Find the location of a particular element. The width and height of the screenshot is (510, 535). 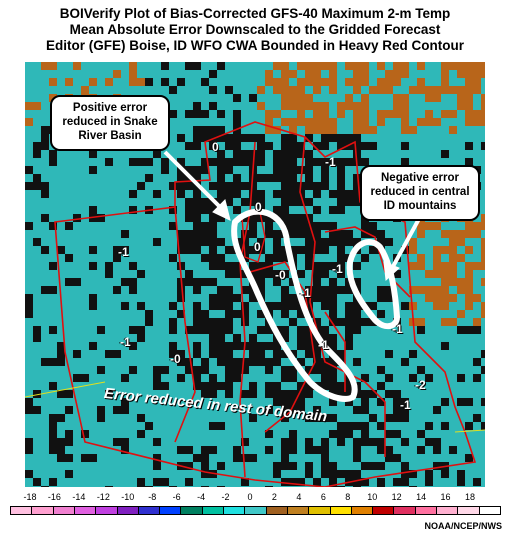

zone-boundary is located at coordinates (185, 324).